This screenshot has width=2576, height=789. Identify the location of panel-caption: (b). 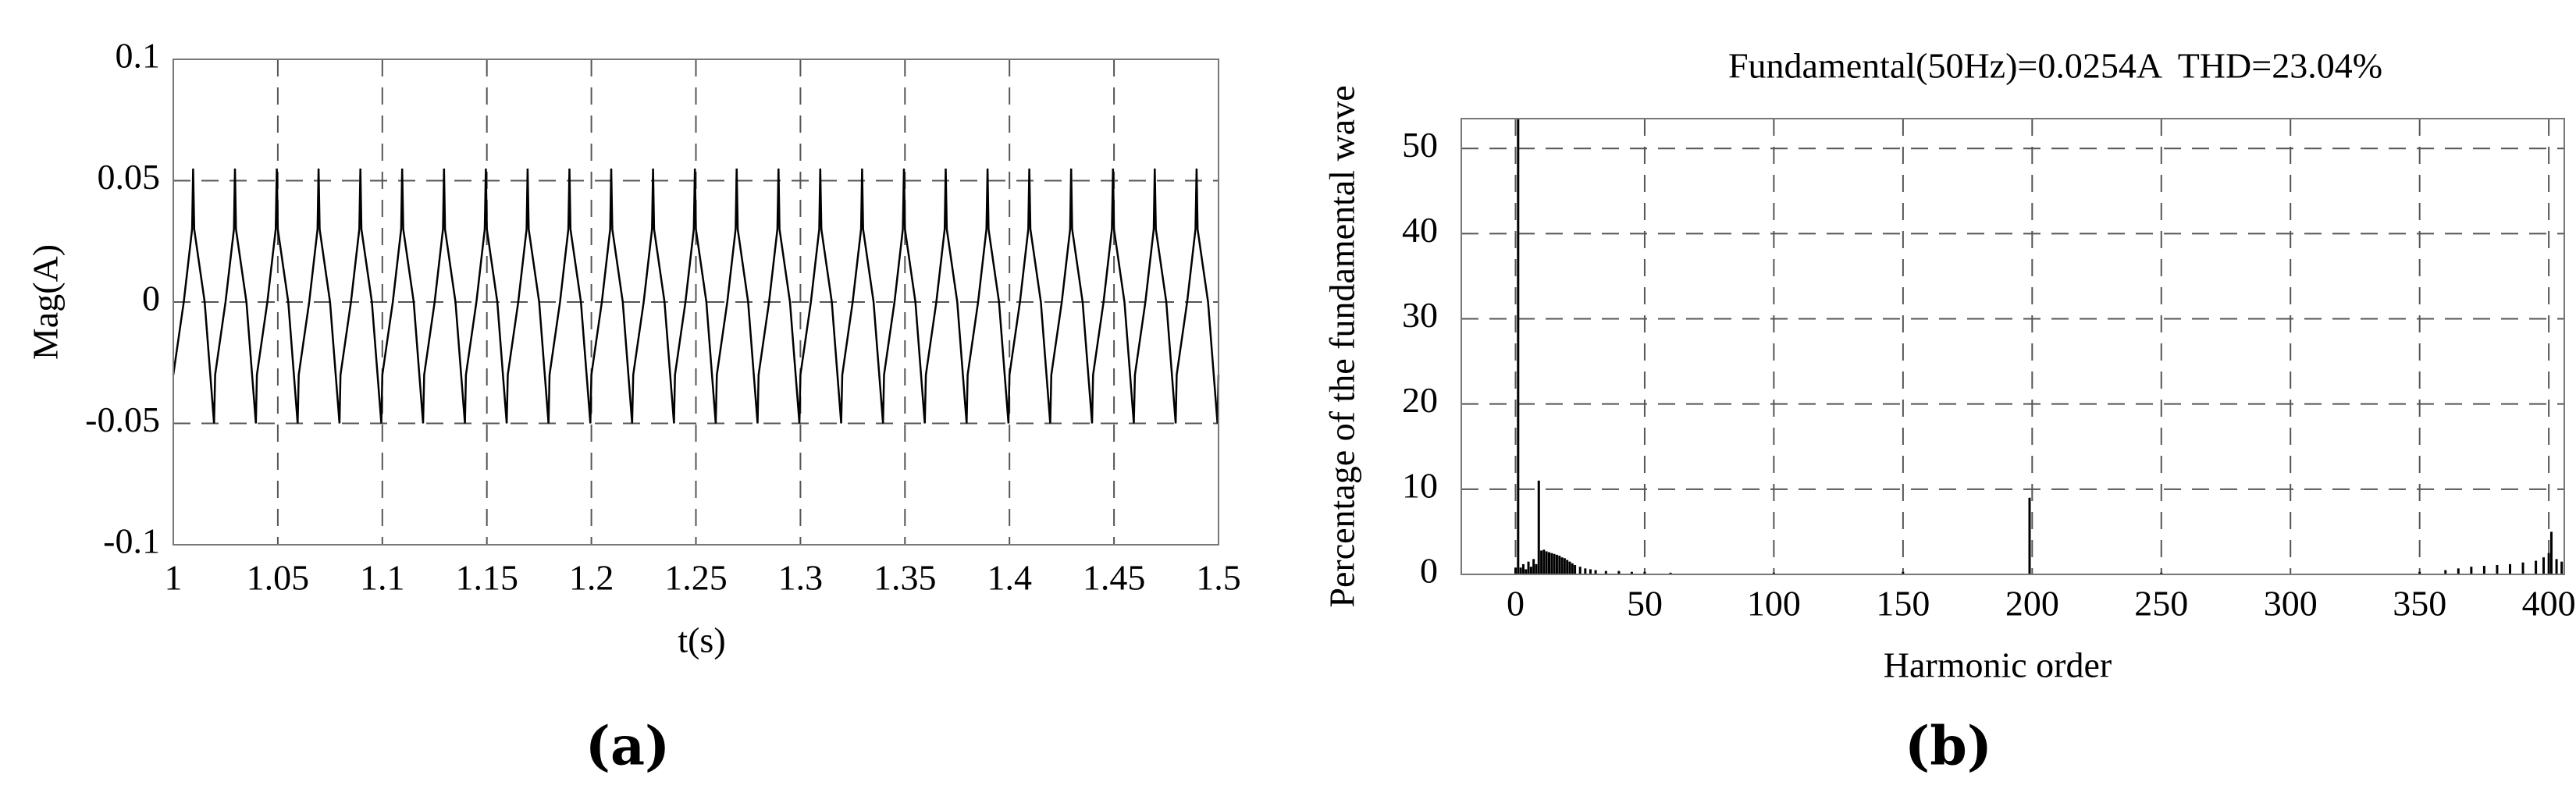
(1948, 747).